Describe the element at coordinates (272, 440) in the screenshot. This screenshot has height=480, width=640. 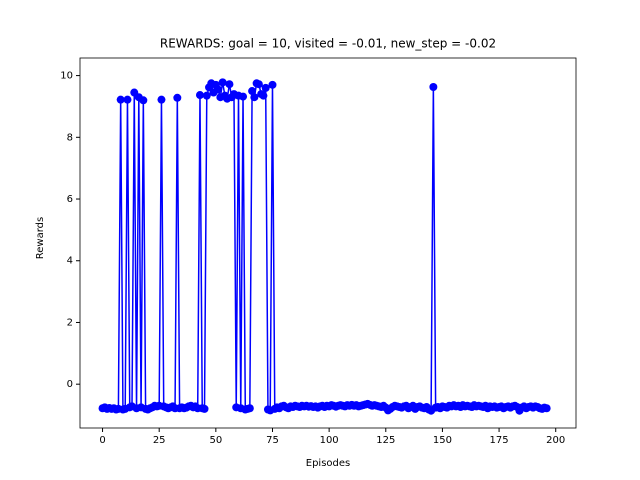
I see `x-tick-label: 75` at that location.